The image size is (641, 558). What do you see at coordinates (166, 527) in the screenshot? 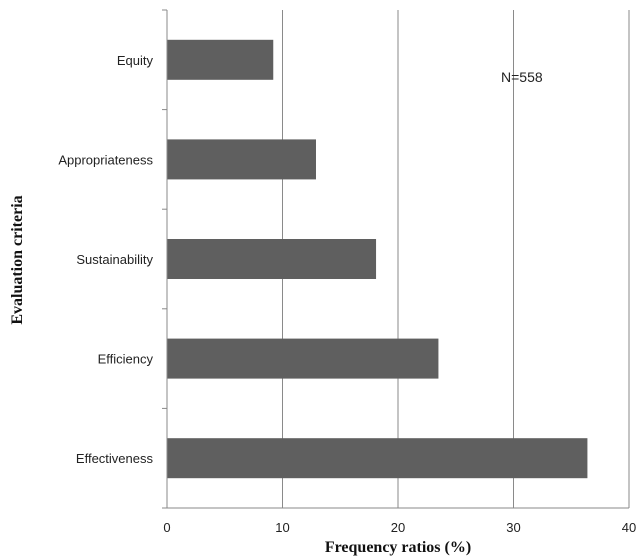
I see `x-tick-label-0: 0` at bounding box center [166, 527].